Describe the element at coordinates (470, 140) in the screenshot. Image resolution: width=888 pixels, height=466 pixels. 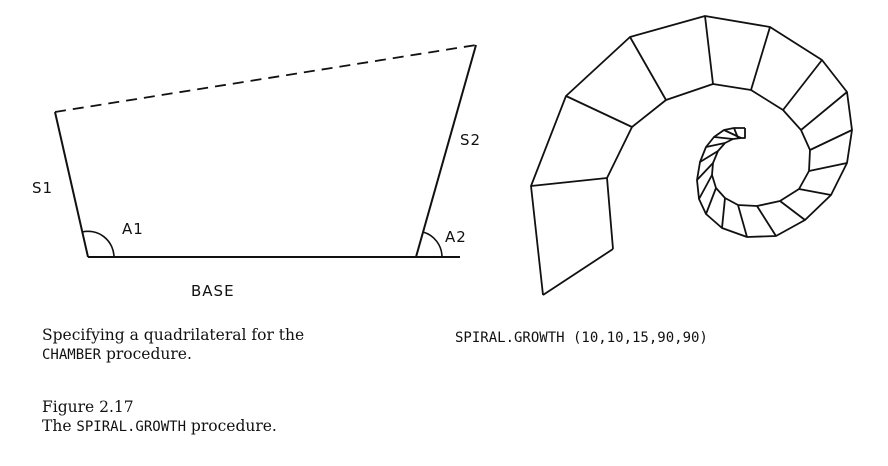
I see `label-s2: S2` at that location.